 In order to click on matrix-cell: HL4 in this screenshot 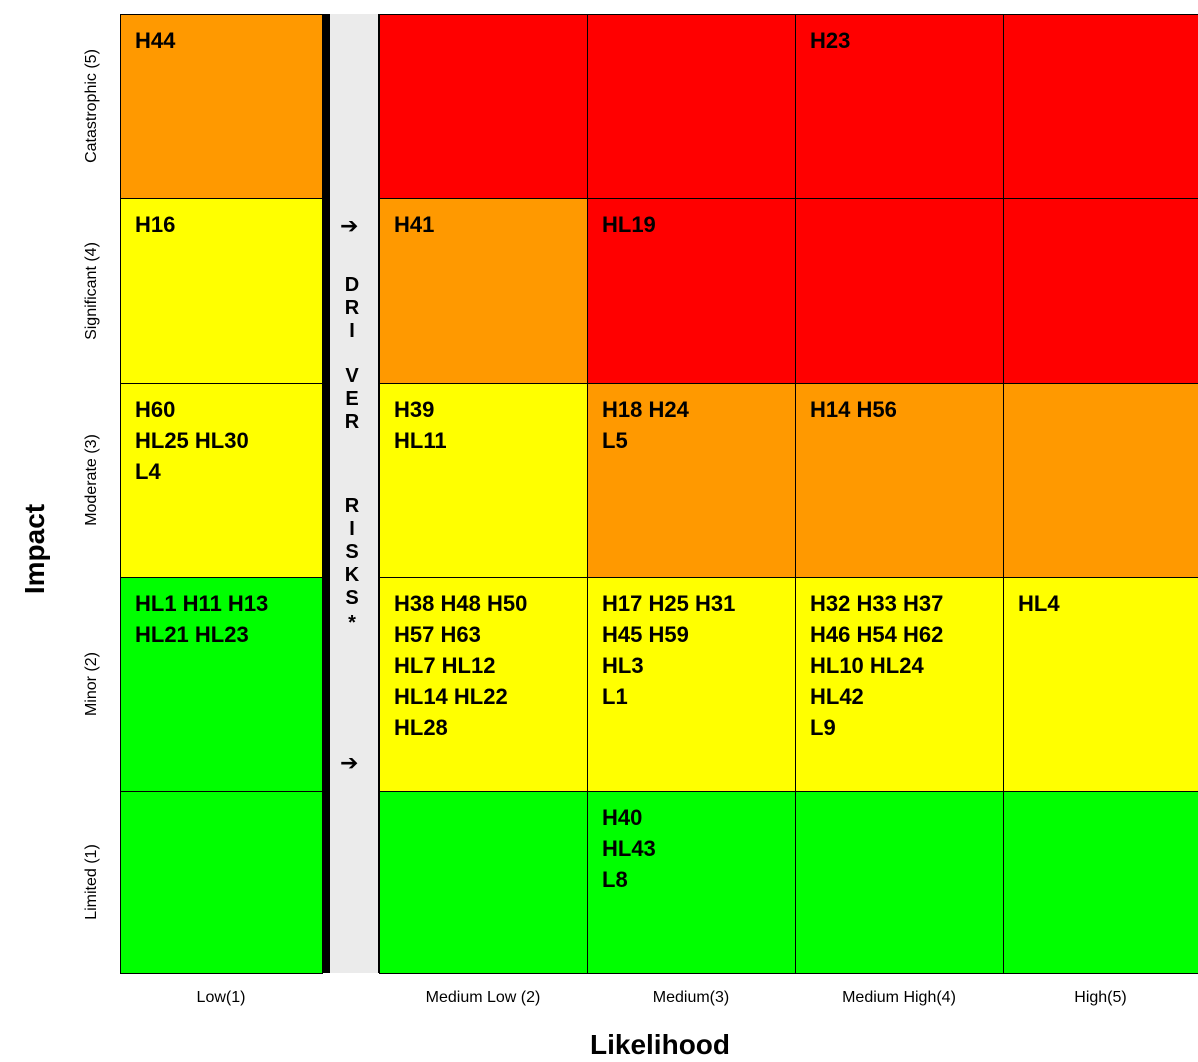, I will do `click(1100, 684)`.